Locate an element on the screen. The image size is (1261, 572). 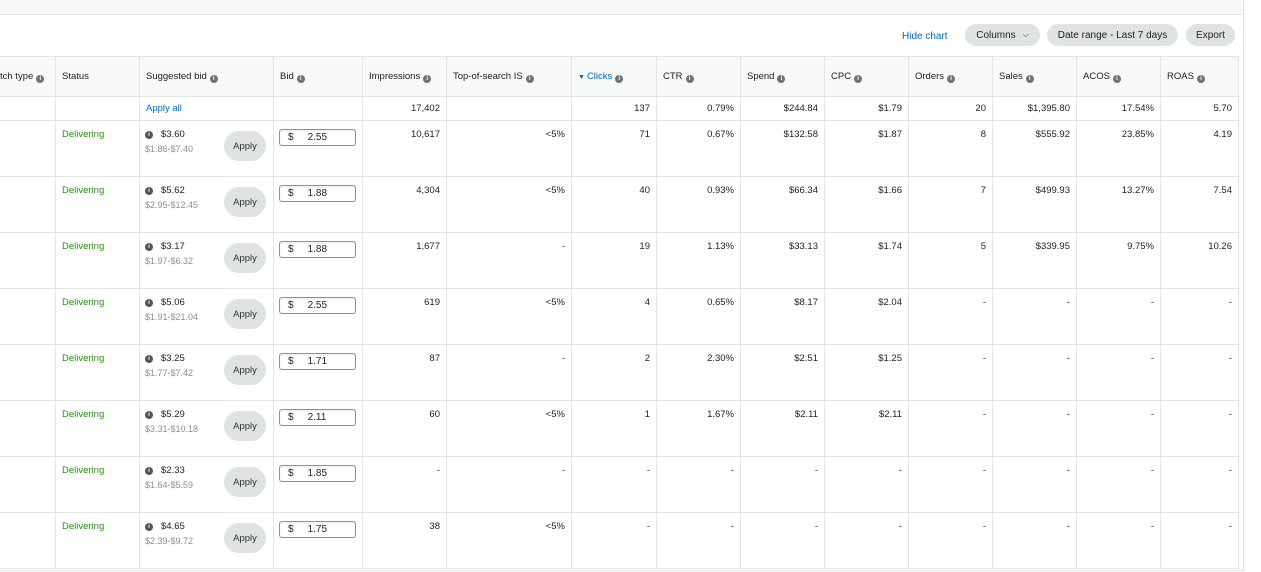
col-suggested-bid: Suggested bid i is located at coordinates (206, 76).